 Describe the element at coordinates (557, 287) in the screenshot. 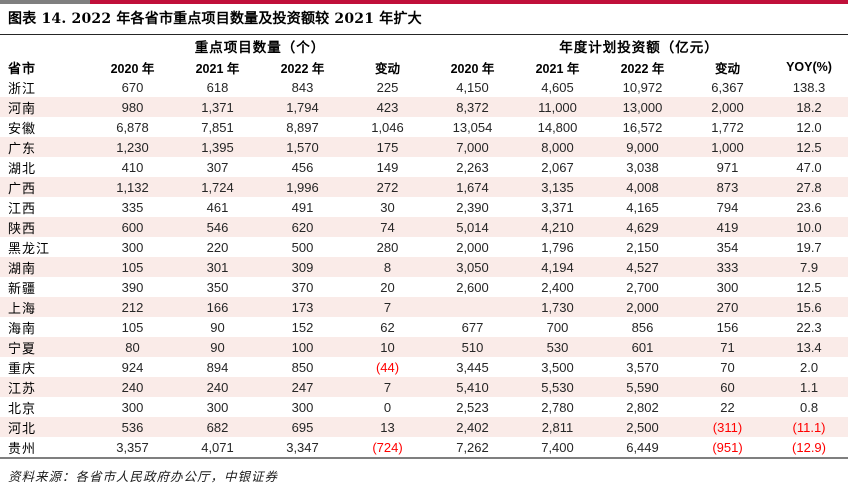

I see `value-cell: 2,400` at that location.